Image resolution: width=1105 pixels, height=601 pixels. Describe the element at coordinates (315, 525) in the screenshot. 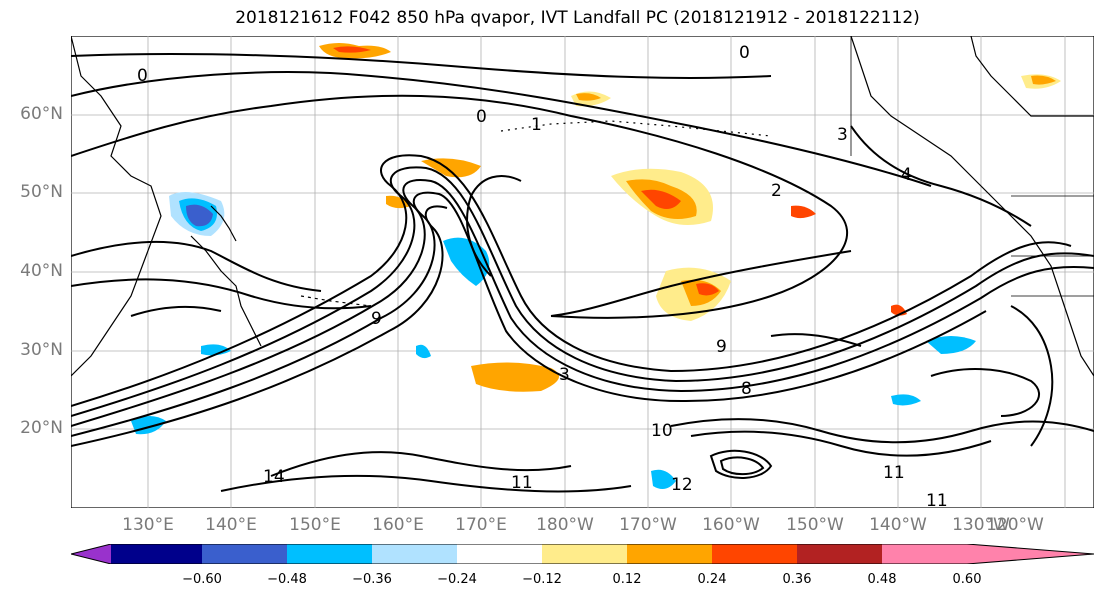

I see `lon-label-150e: 150°E` at that location.